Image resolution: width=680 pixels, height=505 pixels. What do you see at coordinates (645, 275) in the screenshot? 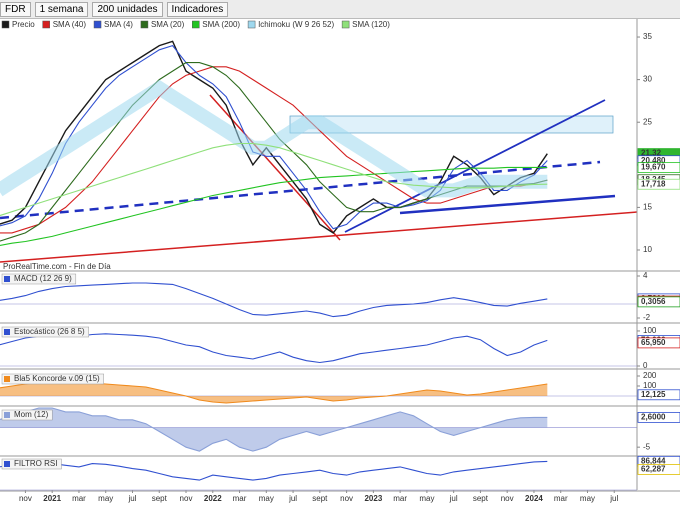
I see `y-tick-label: 4` at bounding box center [645, 275].